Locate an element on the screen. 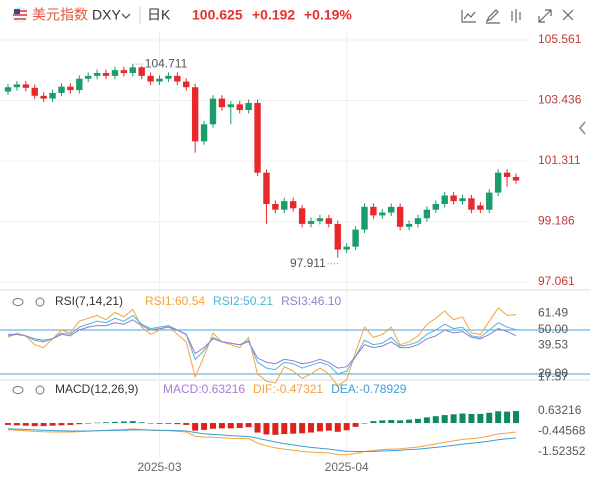  y-tick-label: 103.436 is located at coordinates (560, 100).